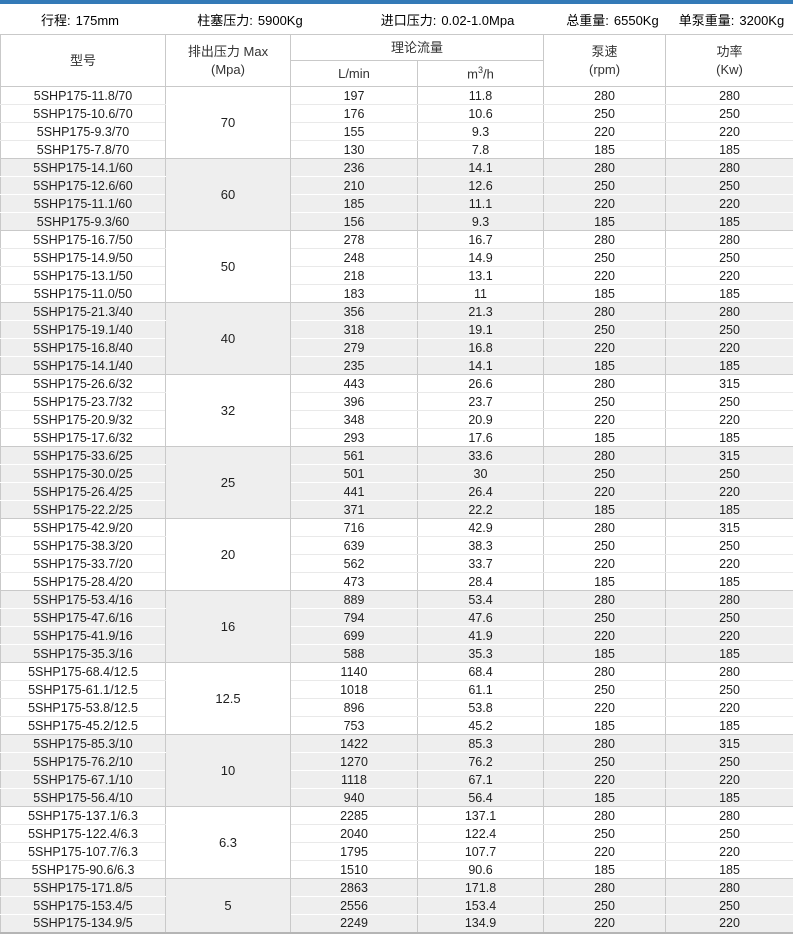 This screenshot has width=793, height=935. What do you see at coordinates (228, 905) in the screenshot?
I see `pressure-group-cell: 5` at bounding box center [228, 905].